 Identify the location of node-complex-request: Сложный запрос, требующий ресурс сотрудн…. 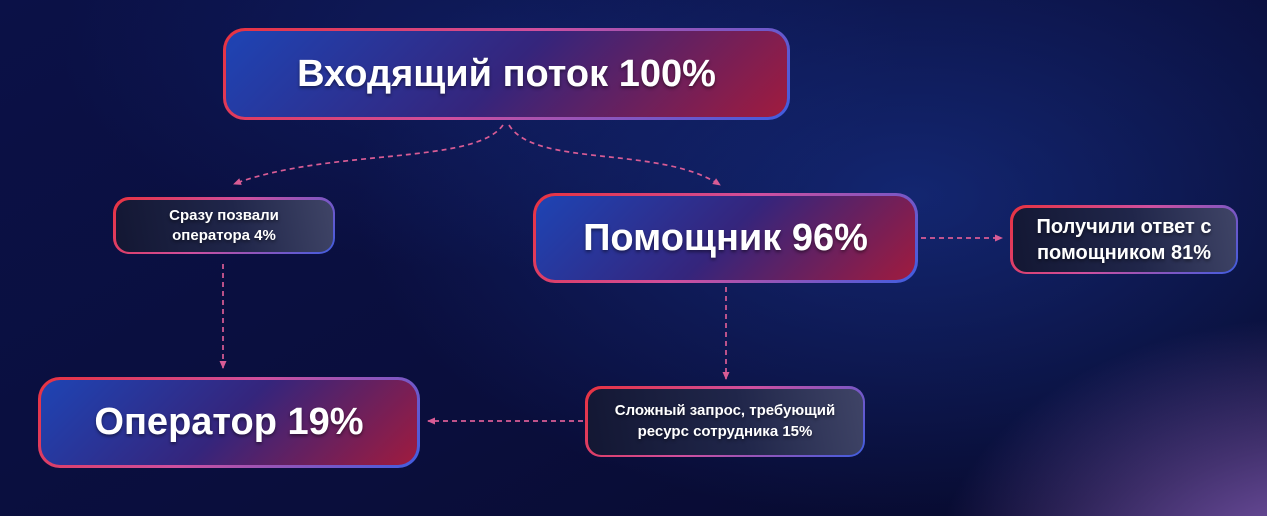
(725, 421).